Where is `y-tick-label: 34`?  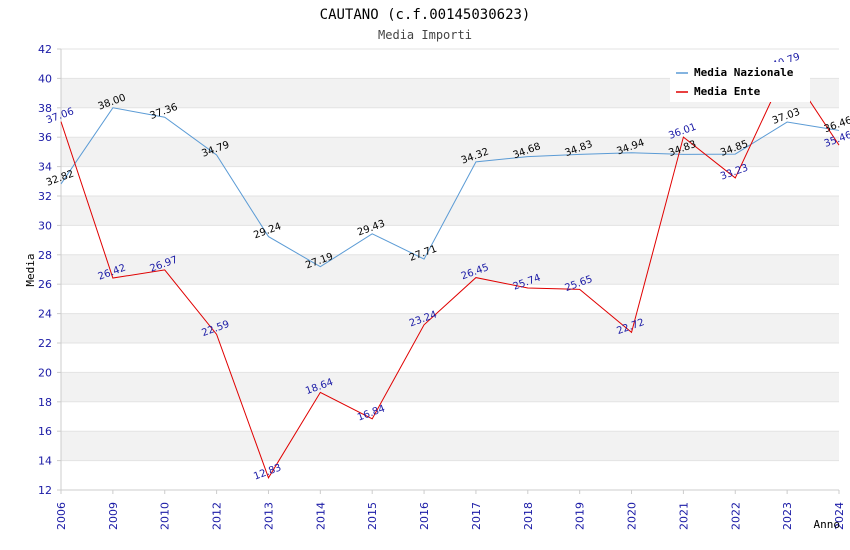 y-tick-label: 34 is located at coordinates (45, 167).